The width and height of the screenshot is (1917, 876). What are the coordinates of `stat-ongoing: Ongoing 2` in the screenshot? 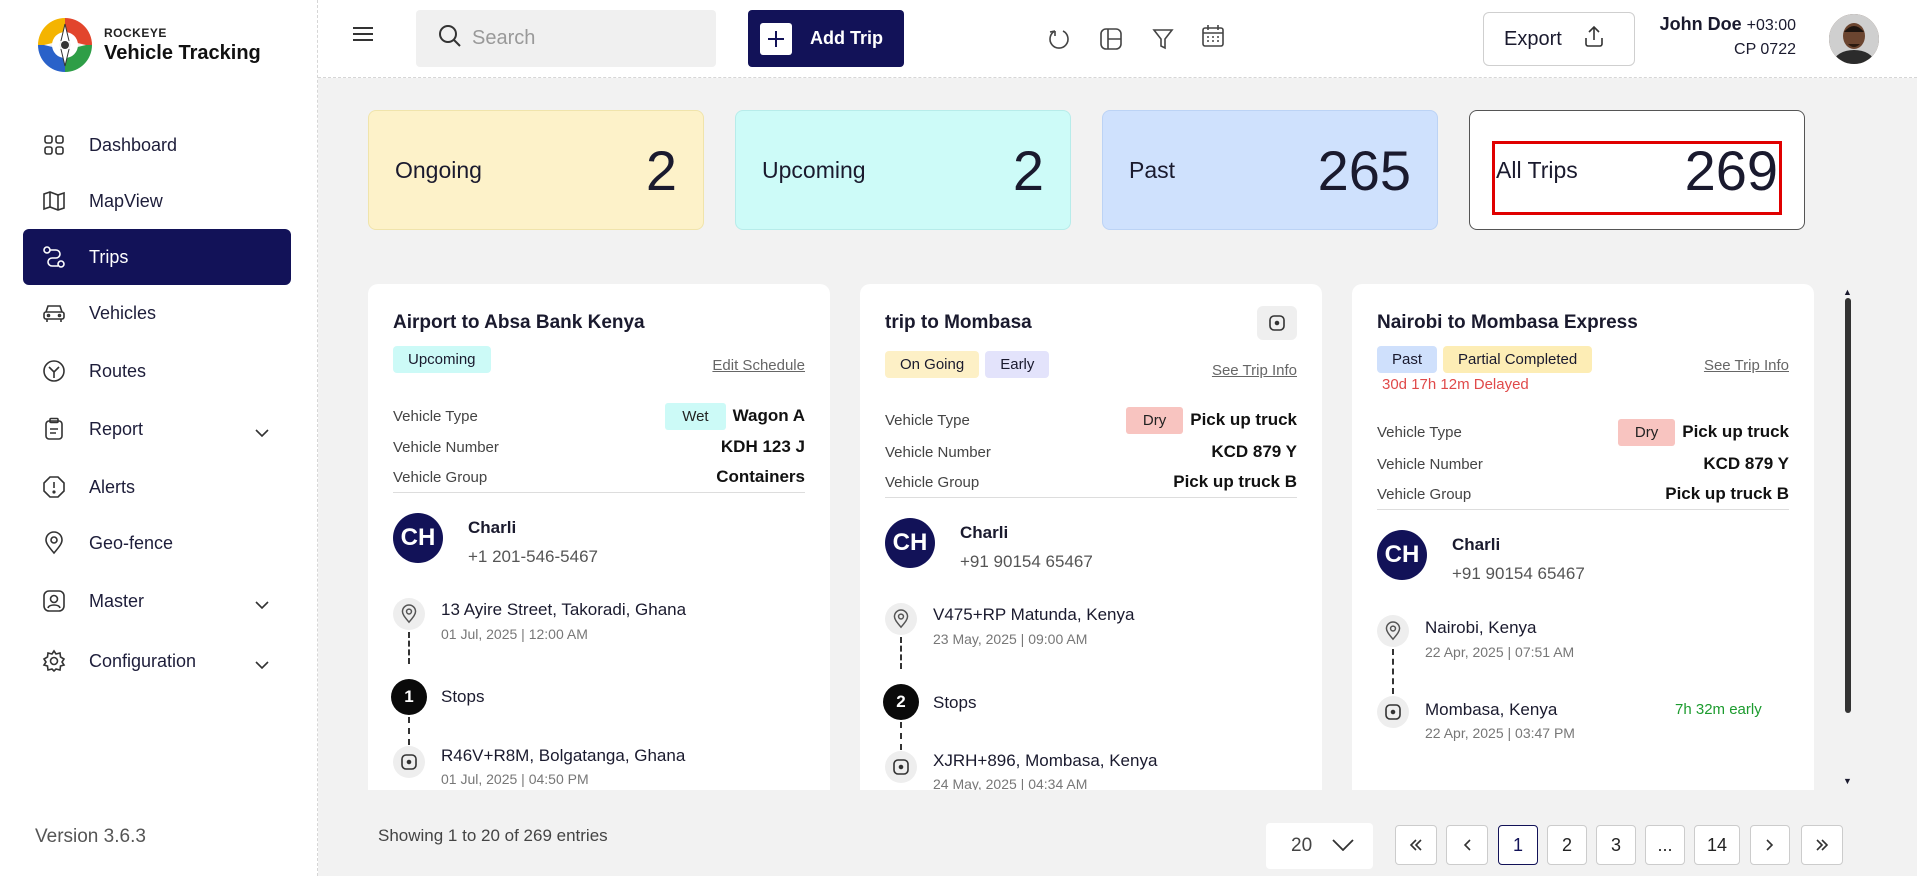 It's located at (536, 170).